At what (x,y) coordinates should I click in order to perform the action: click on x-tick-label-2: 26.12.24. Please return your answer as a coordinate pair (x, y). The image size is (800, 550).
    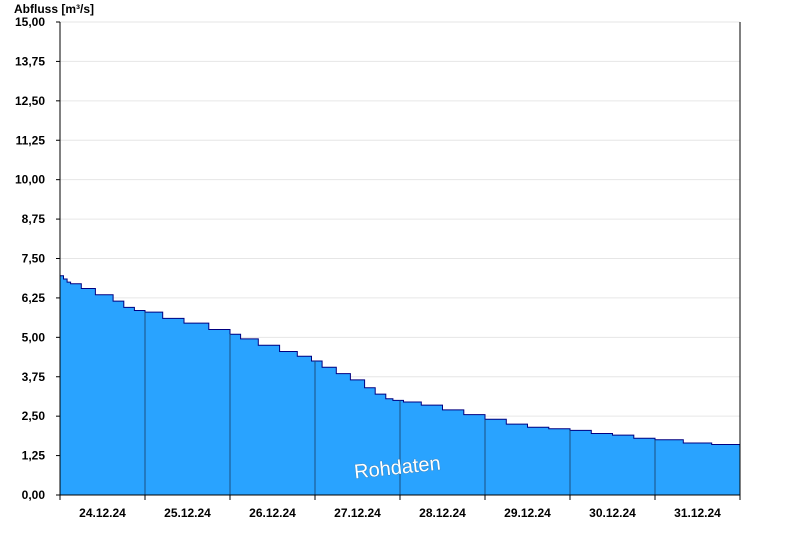
    Looking at the image, I should click on (272, 513).